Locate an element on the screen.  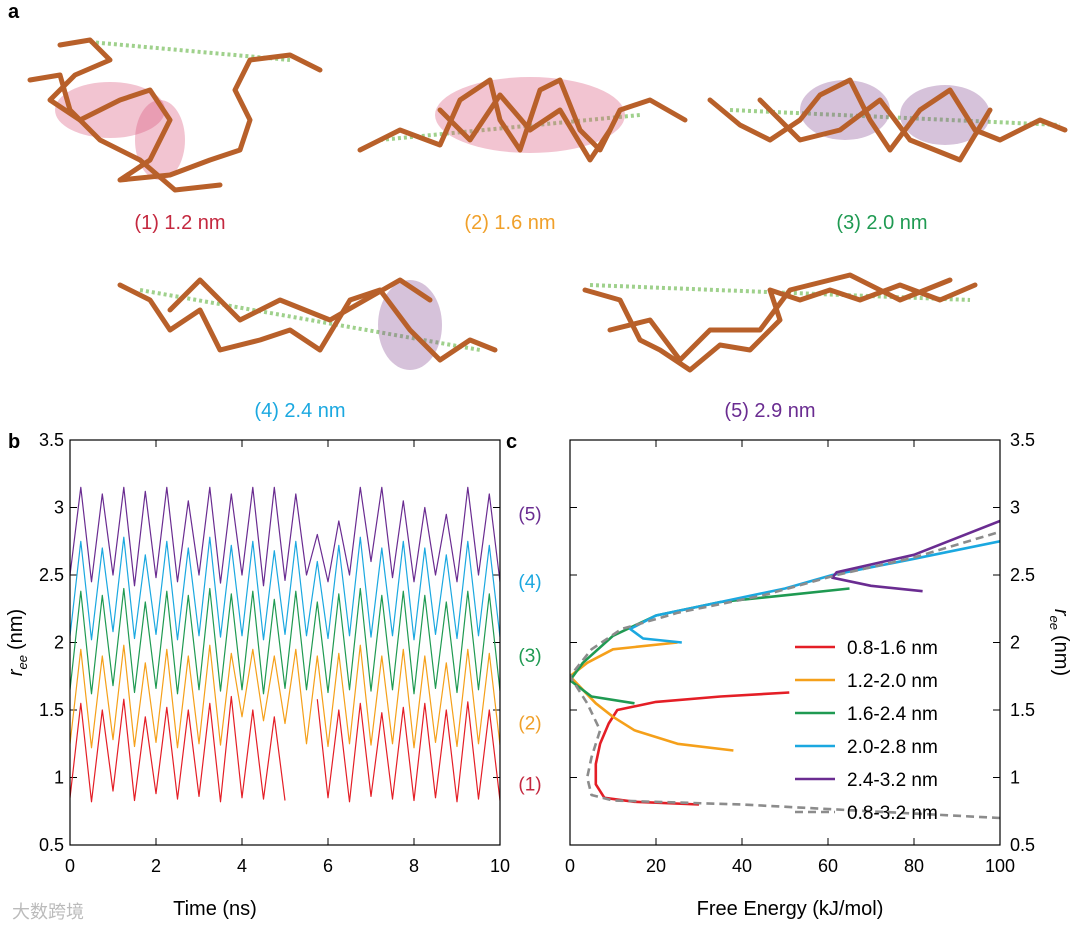
x-tick-label: 4 is located at coordinates (242, 866).